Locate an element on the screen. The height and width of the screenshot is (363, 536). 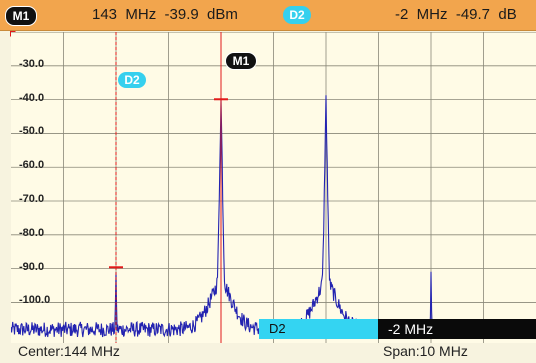
span-label: Span:10 MHz is located at coordinates (425, 351).